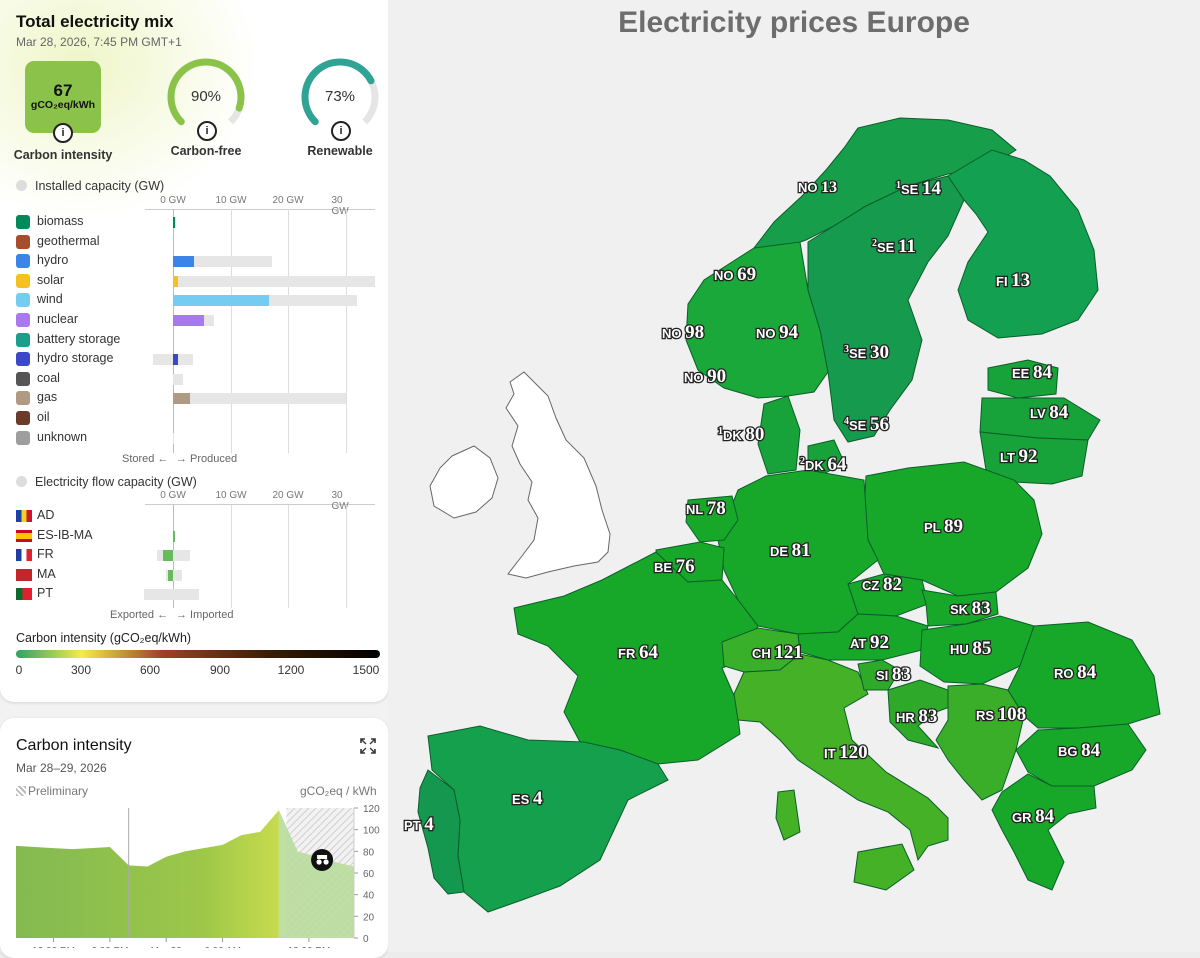 The height and width of the screenshot is (958, 1200). What do you see at coordinates (1049, 413) in the screenshot?
I see `map-label-lv: LV 84` at bounding box center [1049, 413].